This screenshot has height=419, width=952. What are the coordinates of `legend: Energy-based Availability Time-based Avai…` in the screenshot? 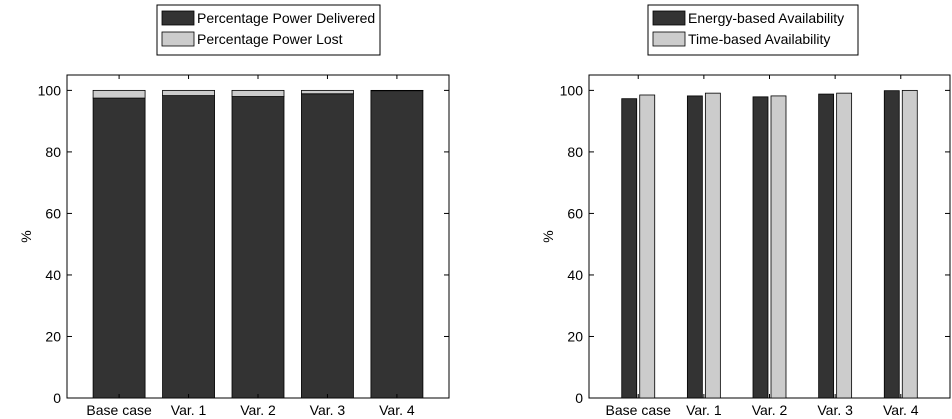 It's located at (753, 30).